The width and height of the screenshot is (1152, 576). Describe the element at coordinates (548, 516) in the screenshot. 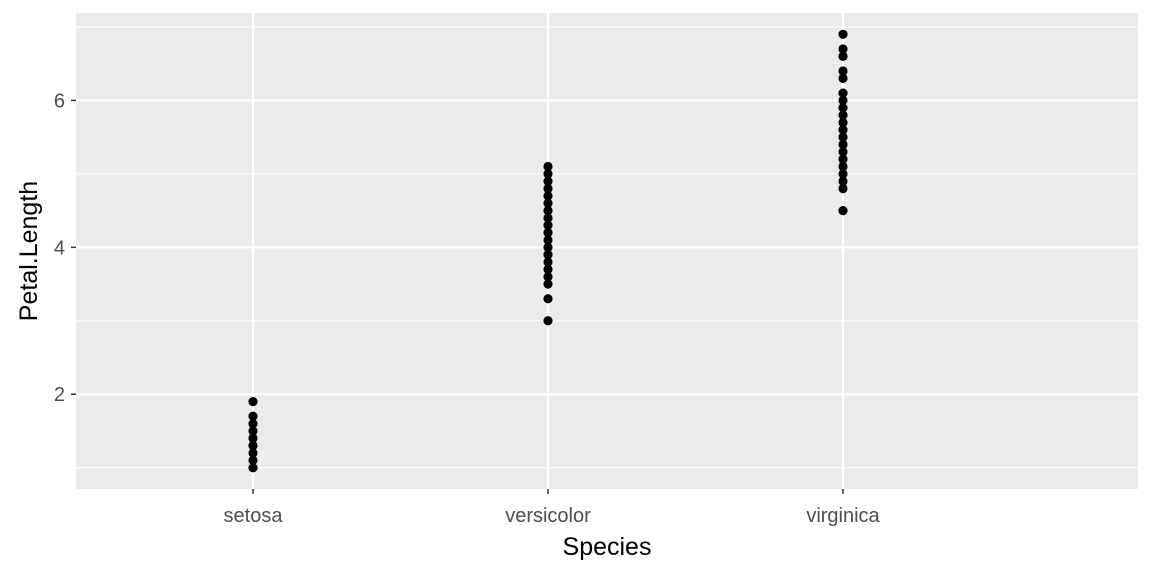

I see `x-tick-label: versicolor` at that location.